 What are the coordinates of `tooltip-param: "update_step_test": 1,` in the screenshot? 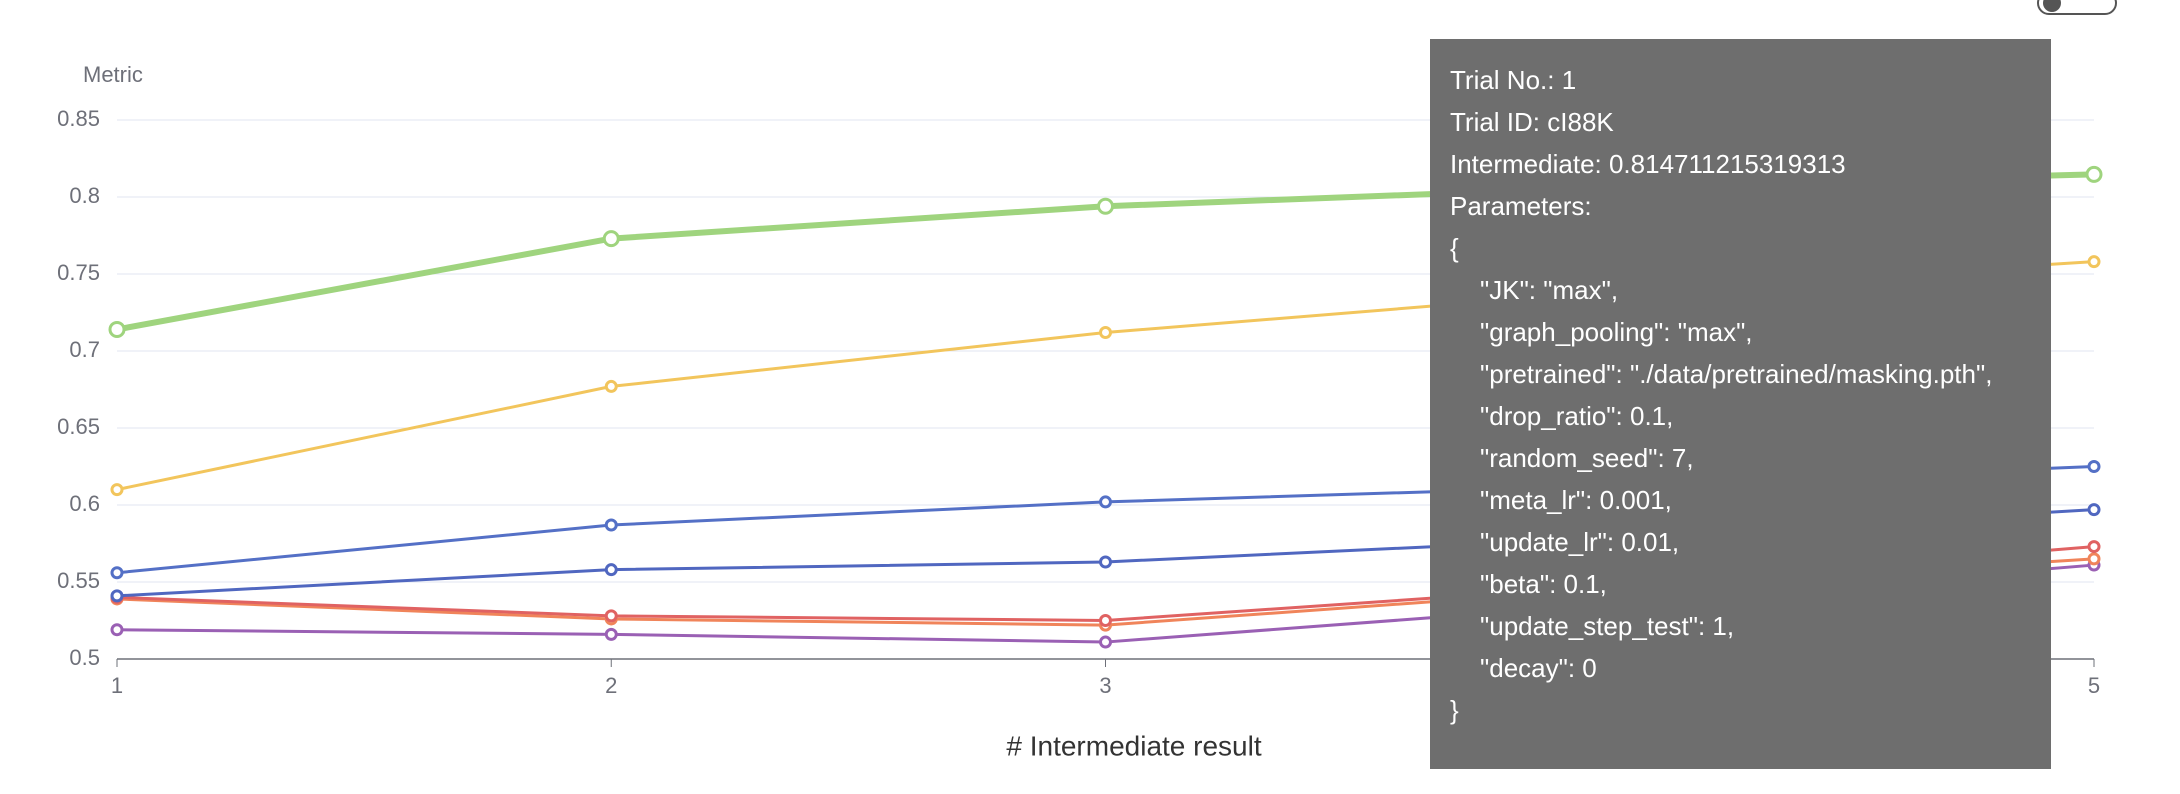 It's located at (1607, 626).